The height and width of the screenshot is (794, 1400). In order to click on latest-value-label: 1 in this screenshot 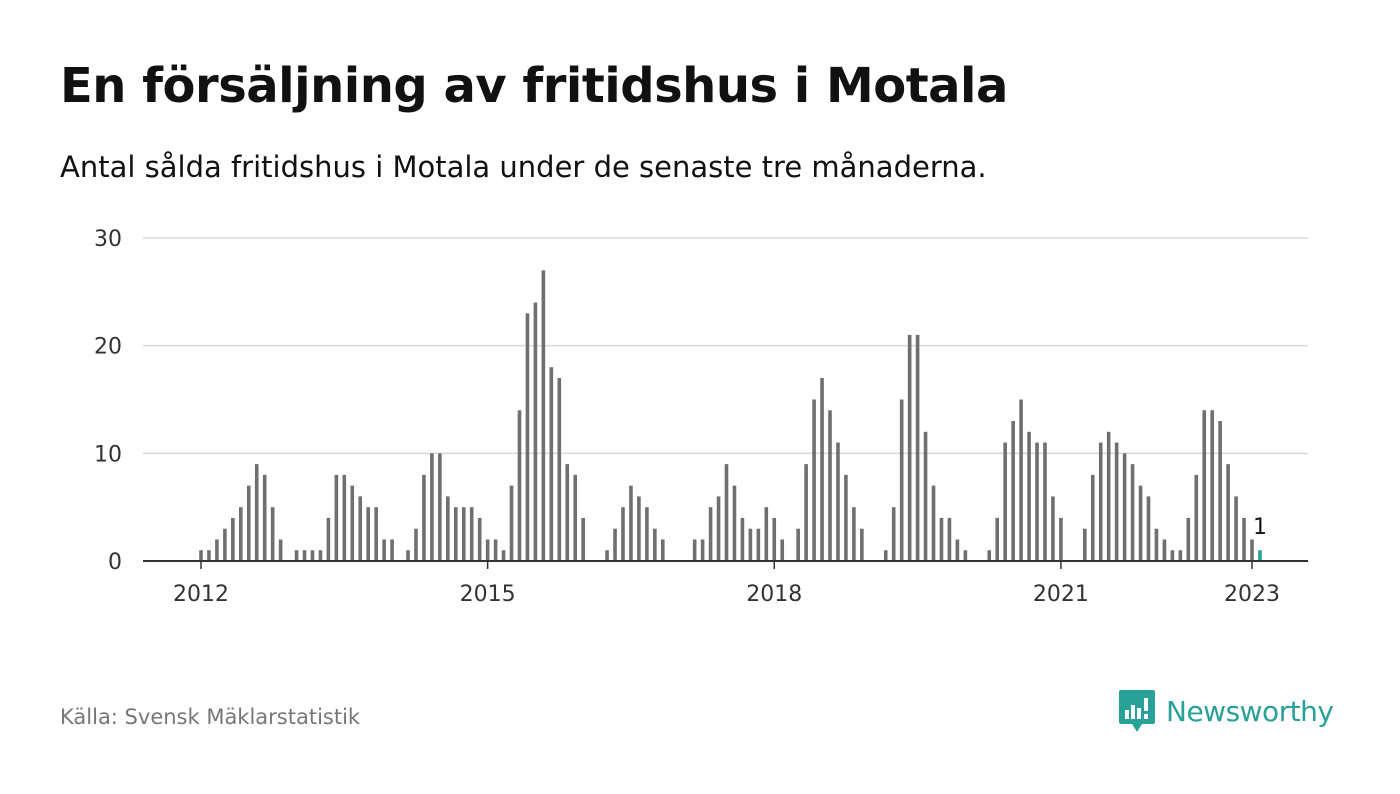, I will do `click(1260, 527)`.